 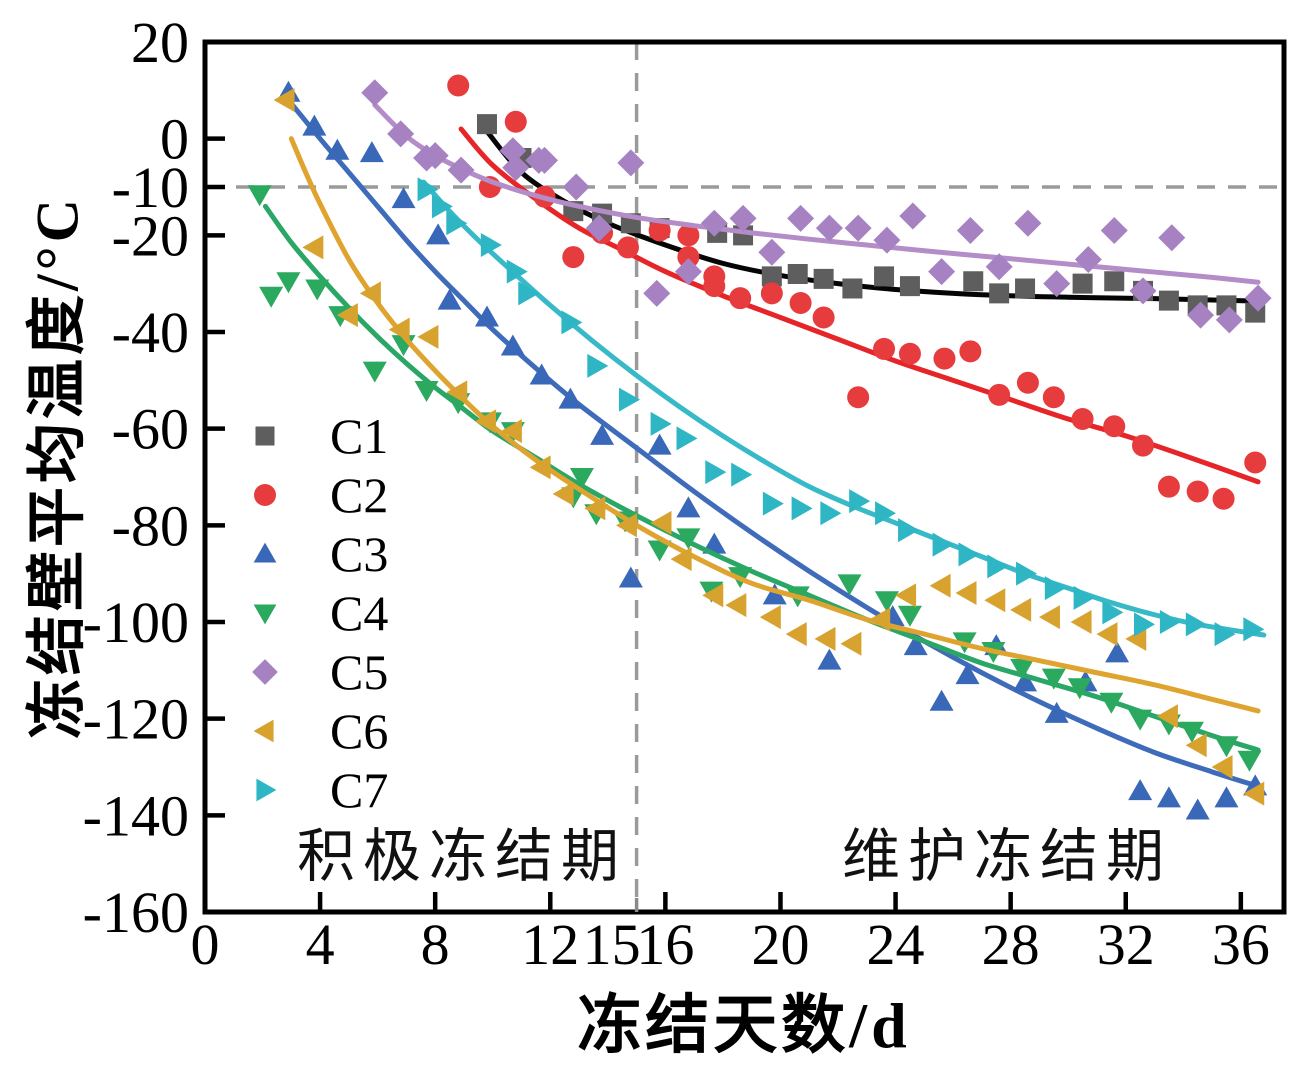 I want to click on legend-item-C2: C2, so click(x=320, y=494).